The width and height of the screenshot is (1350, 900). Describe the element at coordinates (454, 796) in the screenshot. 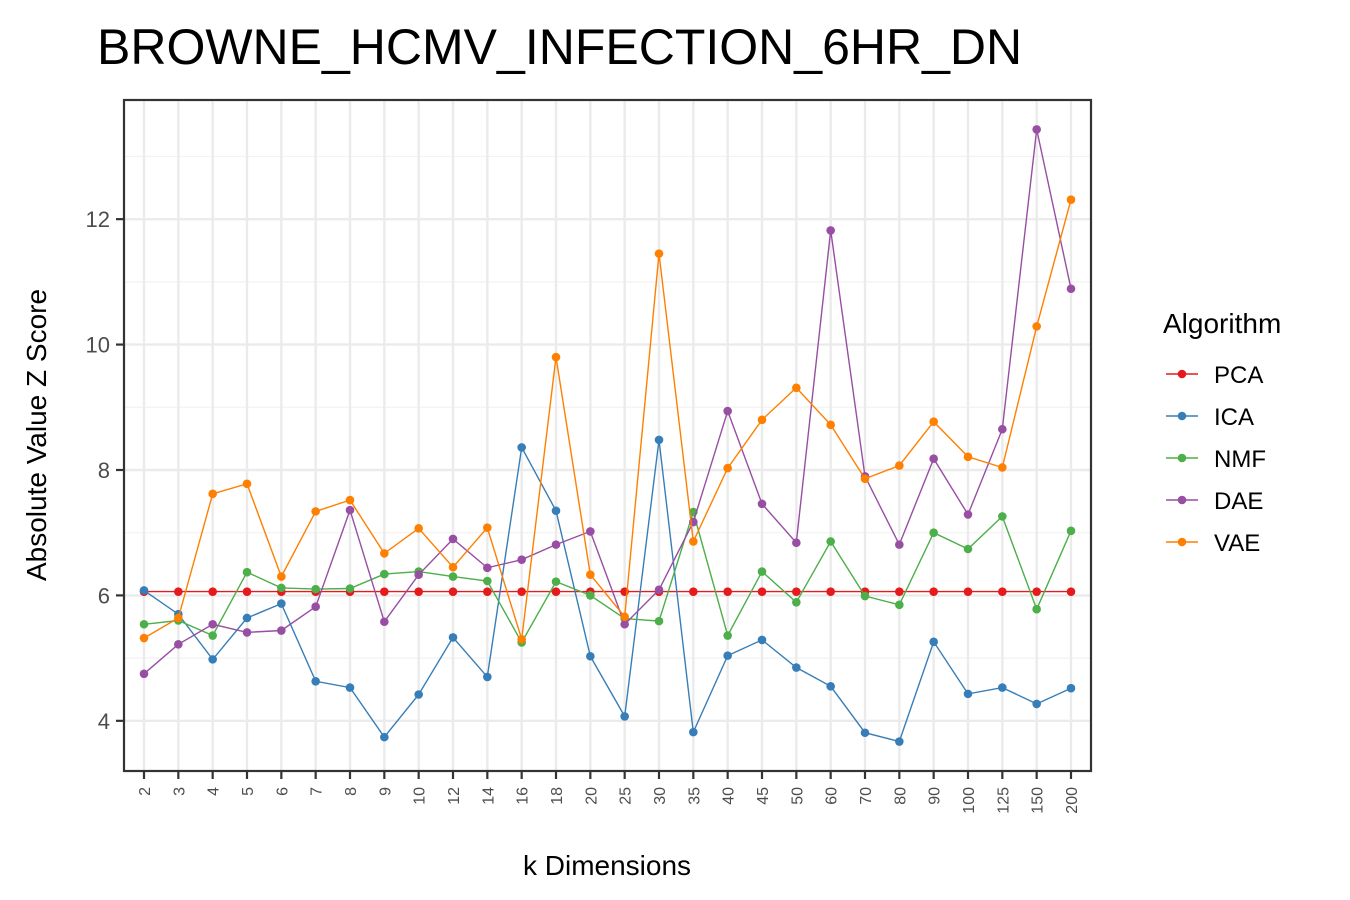

I see `x-tick-label: 12` at that location.